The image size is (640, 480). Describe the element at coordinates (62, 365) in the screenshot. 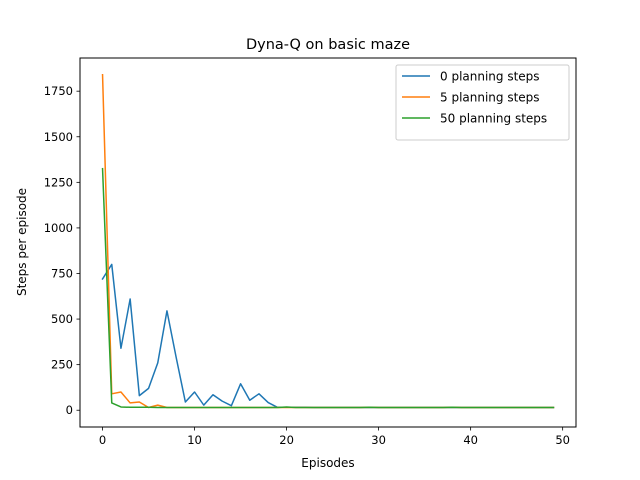

I see `y-tick-label: 250` at that location.